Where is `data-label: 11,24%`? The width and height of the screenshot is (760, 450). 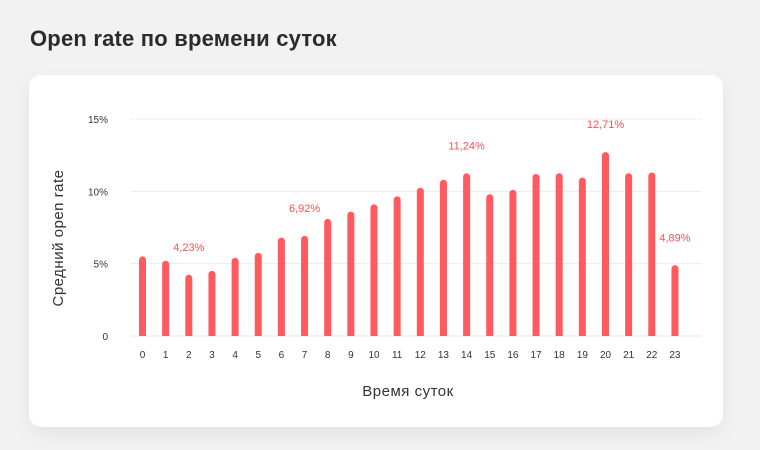
data-label: 11,24% is located at coordinates (466, 146).